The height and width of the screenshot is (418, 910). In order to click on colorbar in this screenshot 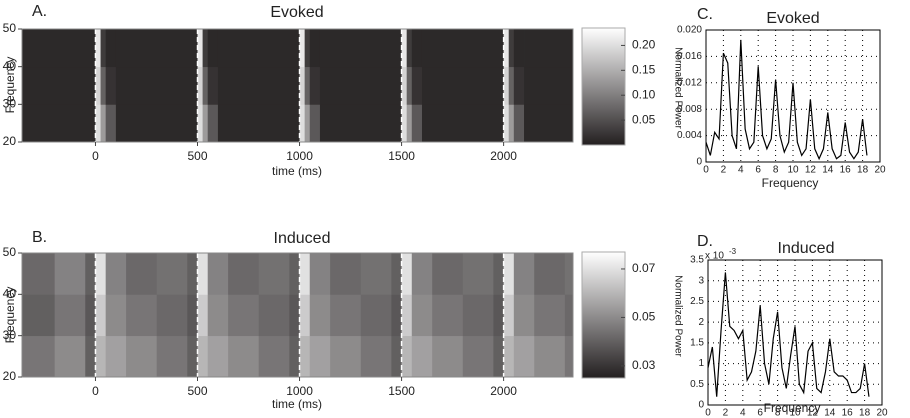, I will do `click(603, 315)`.